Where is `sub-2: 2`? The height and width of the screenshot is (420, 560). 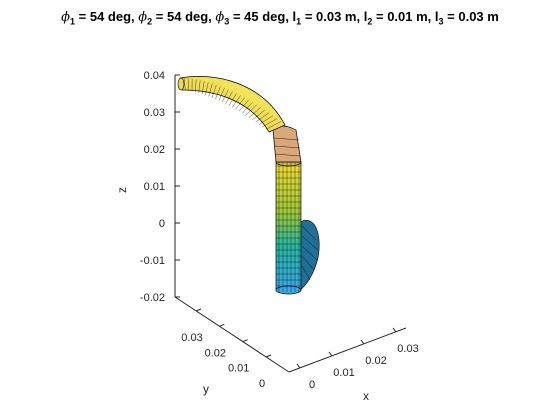
sub-2: 2 is located at coordinates (150, 21).